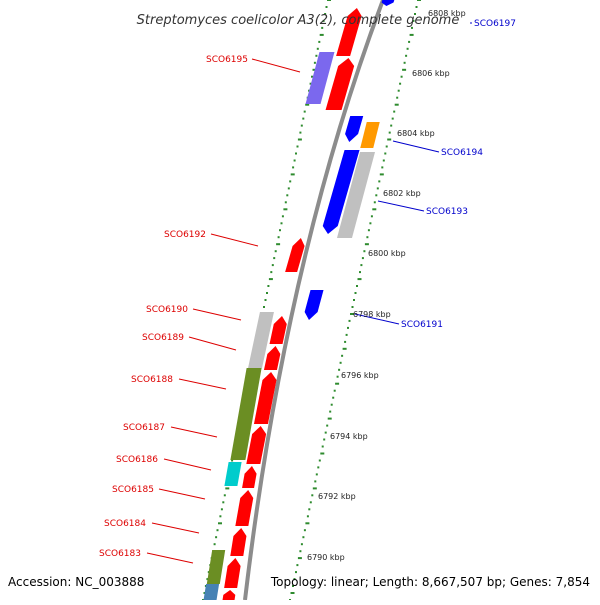  Describe the element at coordinates (447, 212) in the screenshot. I see `gene-label-sco6193: SCO6193` at that location.